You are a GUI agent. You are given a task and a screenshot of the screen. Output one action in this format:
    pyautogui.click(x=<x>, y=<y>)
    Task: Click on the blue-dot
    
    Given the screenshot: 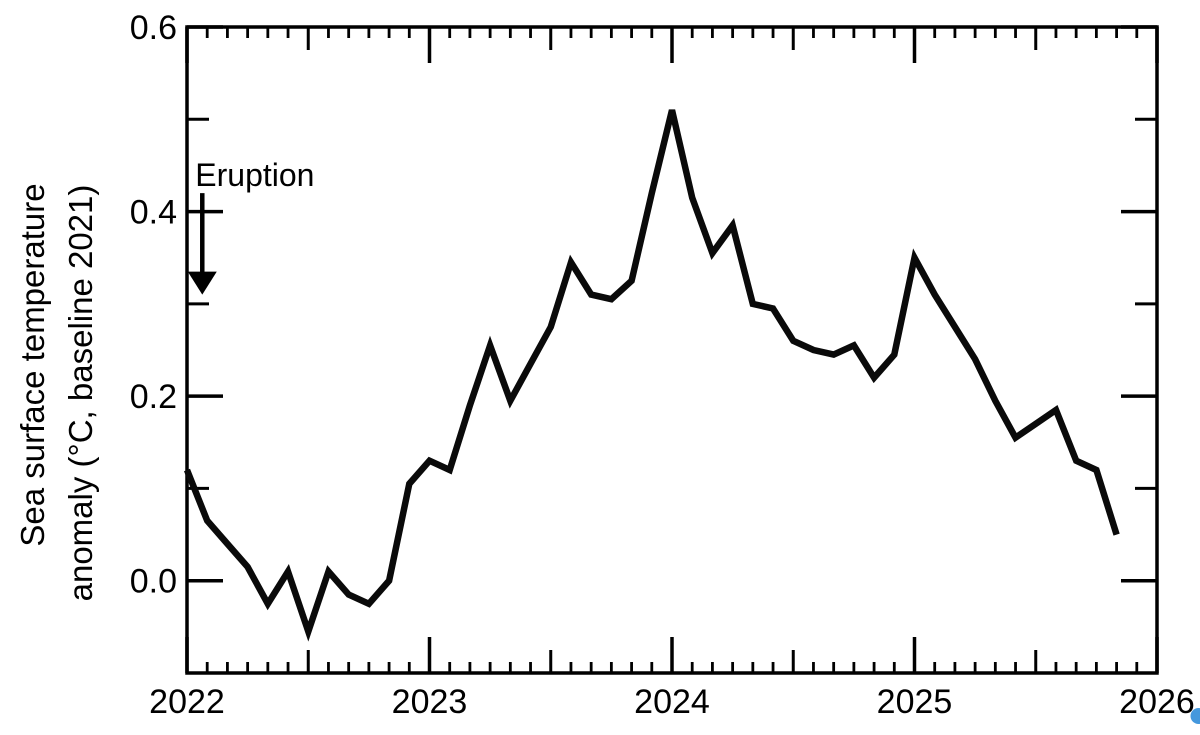 What is the action you would take?
    pyautogui.click(x=1195, y=716)
    